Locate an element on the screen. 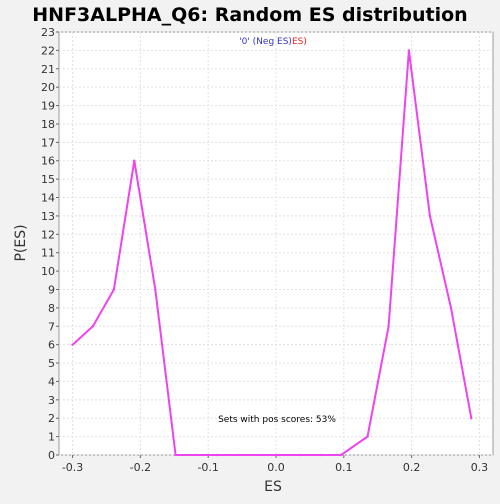 This screenshot has height=504, width=500. x-tick-label: 0.3 is located at coordinates (480, 467).